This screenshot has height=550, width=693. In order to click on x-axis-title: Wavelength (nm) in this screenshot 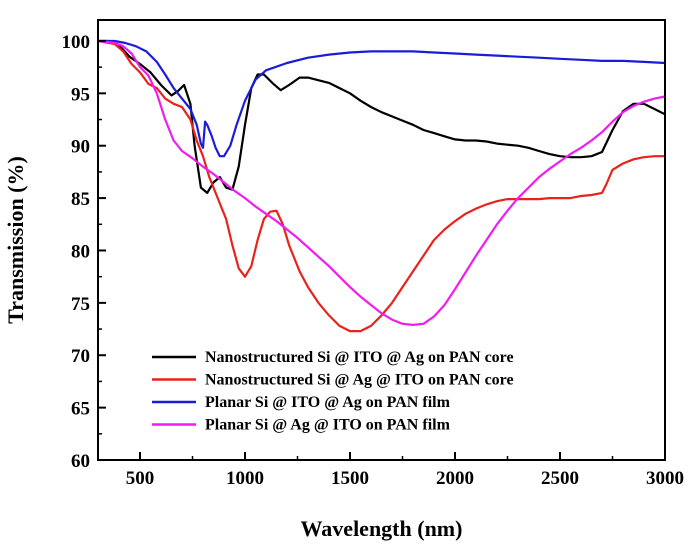, I will do `click(382, 528)`.